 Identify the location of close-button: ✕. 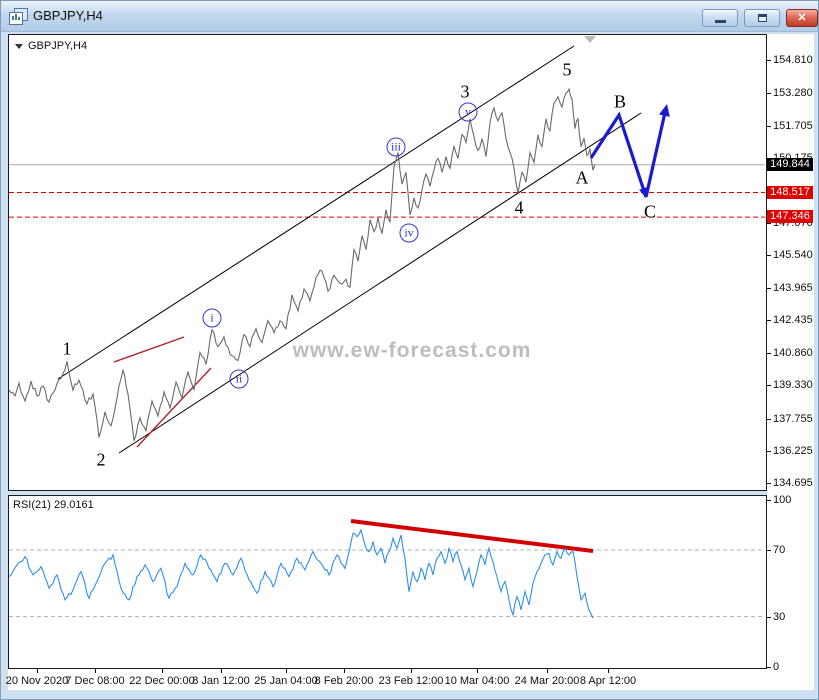
(802, 18).